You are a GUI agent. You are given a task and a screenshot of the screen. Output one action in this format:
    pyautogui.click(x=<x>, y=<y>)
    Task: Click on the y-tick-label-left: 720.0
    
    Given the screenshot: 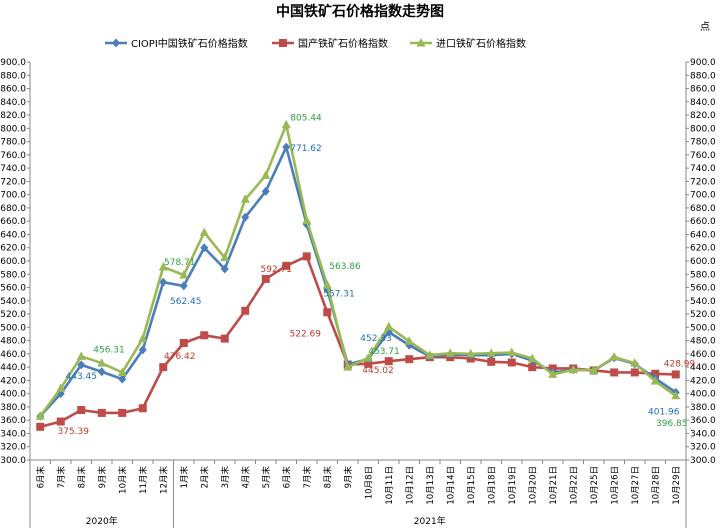 What is the action you would take?
    pyautogui.click(x=13, y=182)
    